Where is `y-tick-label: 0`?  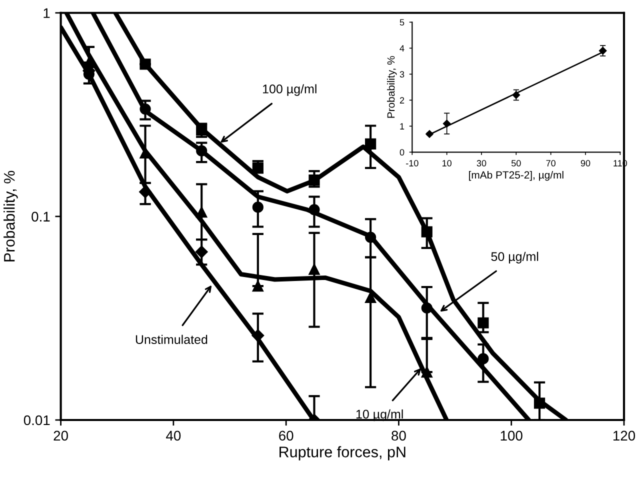 y-tick-label: 0 is located at coordinates (402, 152).